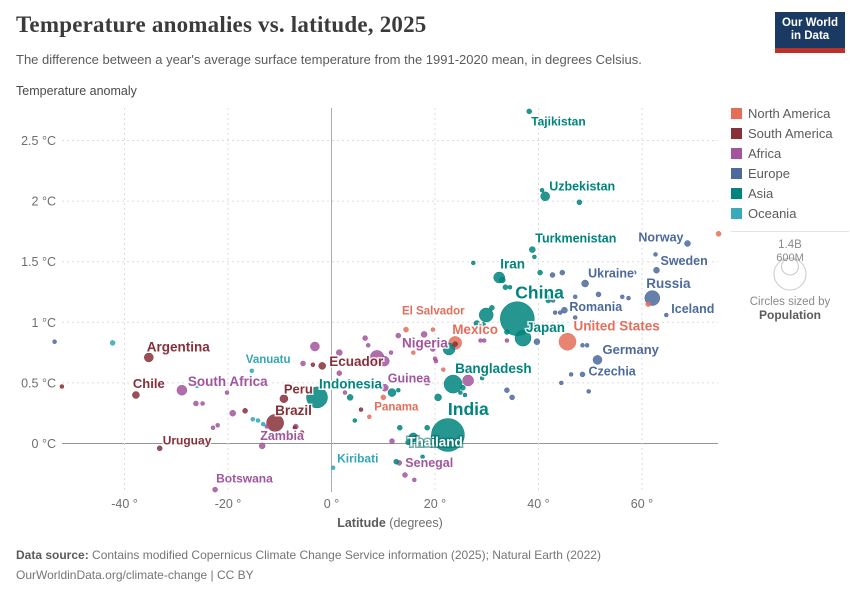 This screenshot has width=850, height=600. Describe the element at coordinates (656, 270) in the screenshot. I see `point-sweden` at that location.